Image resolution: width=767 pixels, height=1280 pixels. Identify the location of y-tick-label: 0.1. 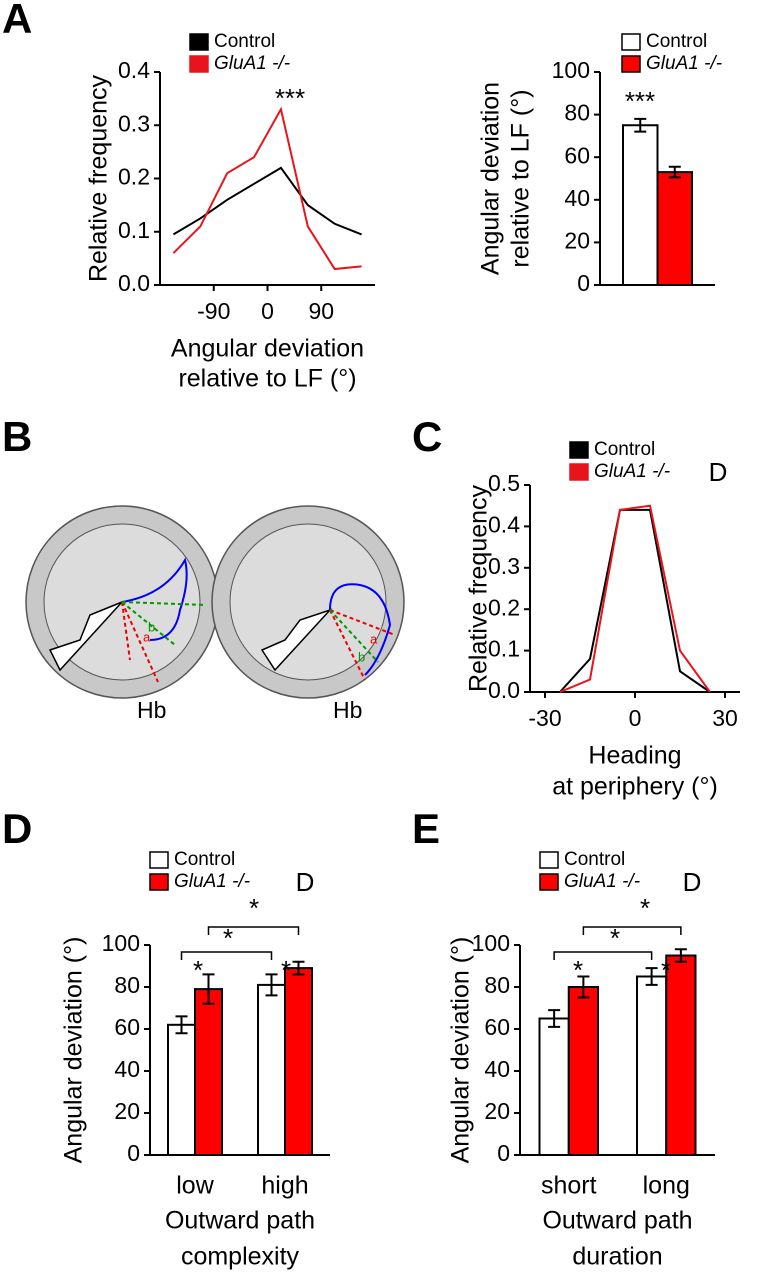
(504, 649).